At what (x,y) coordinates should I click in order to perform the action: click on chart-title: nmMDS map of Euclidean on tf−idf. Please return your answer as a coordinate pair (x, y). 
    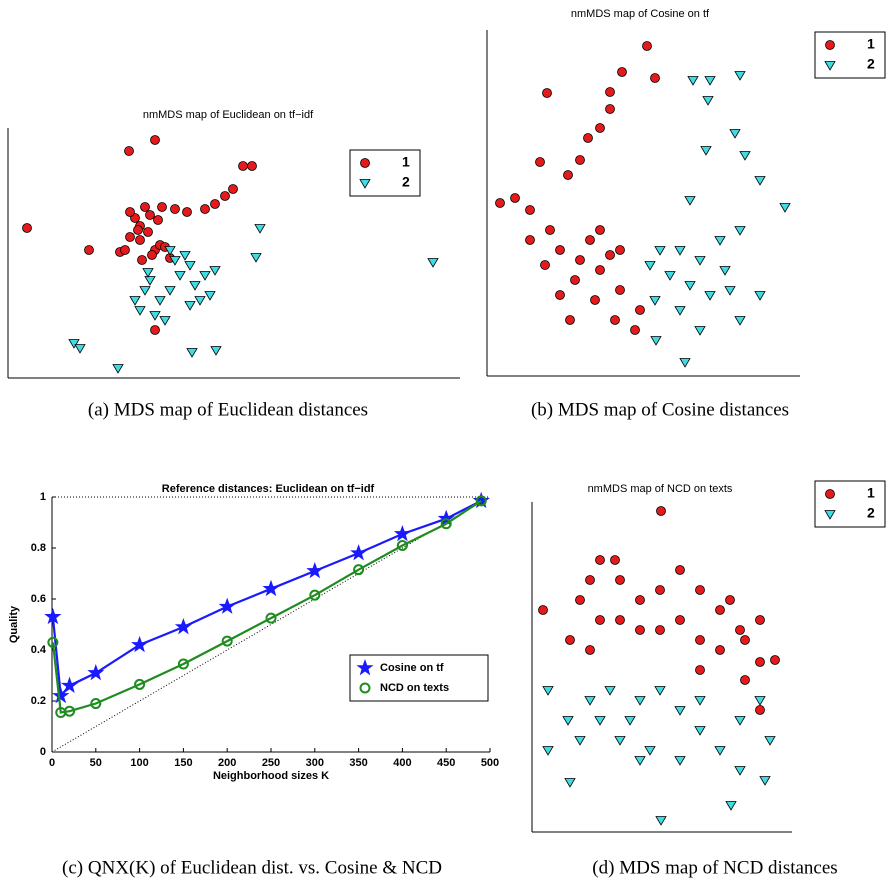
    Looking at the image, I should click on (228, 115).